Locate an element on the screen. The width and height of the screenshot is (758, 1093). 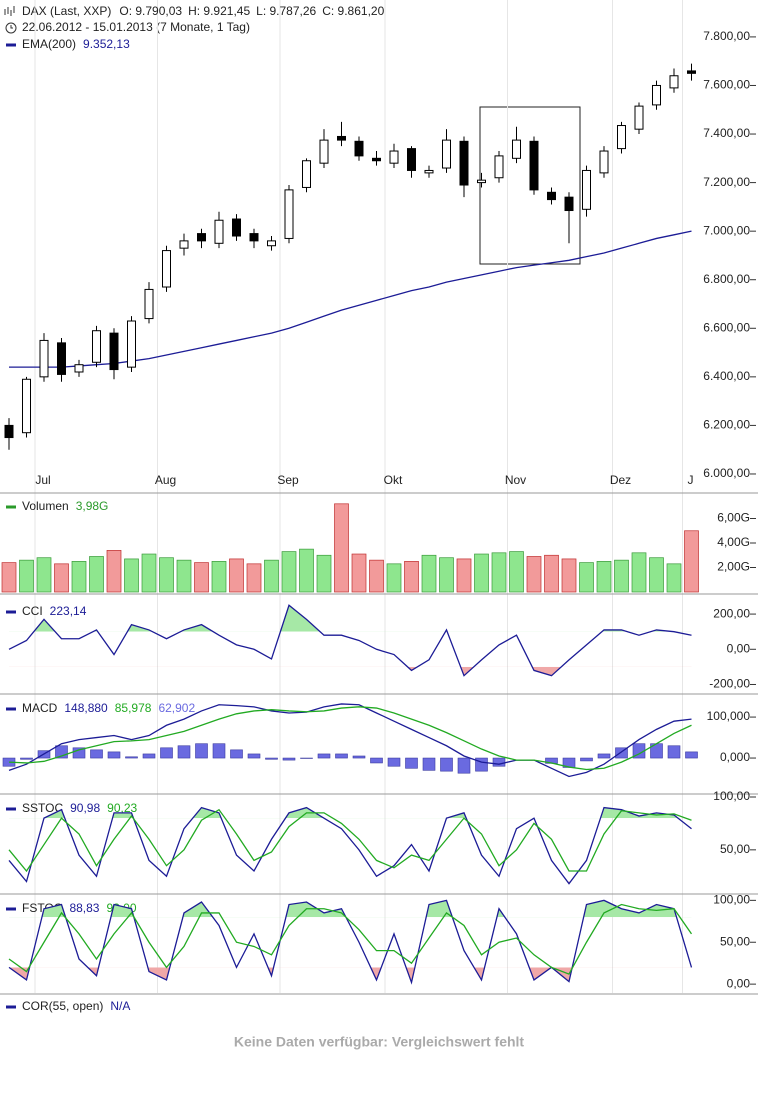
x-tick-label: Nov is located at coordinates (515, 480).